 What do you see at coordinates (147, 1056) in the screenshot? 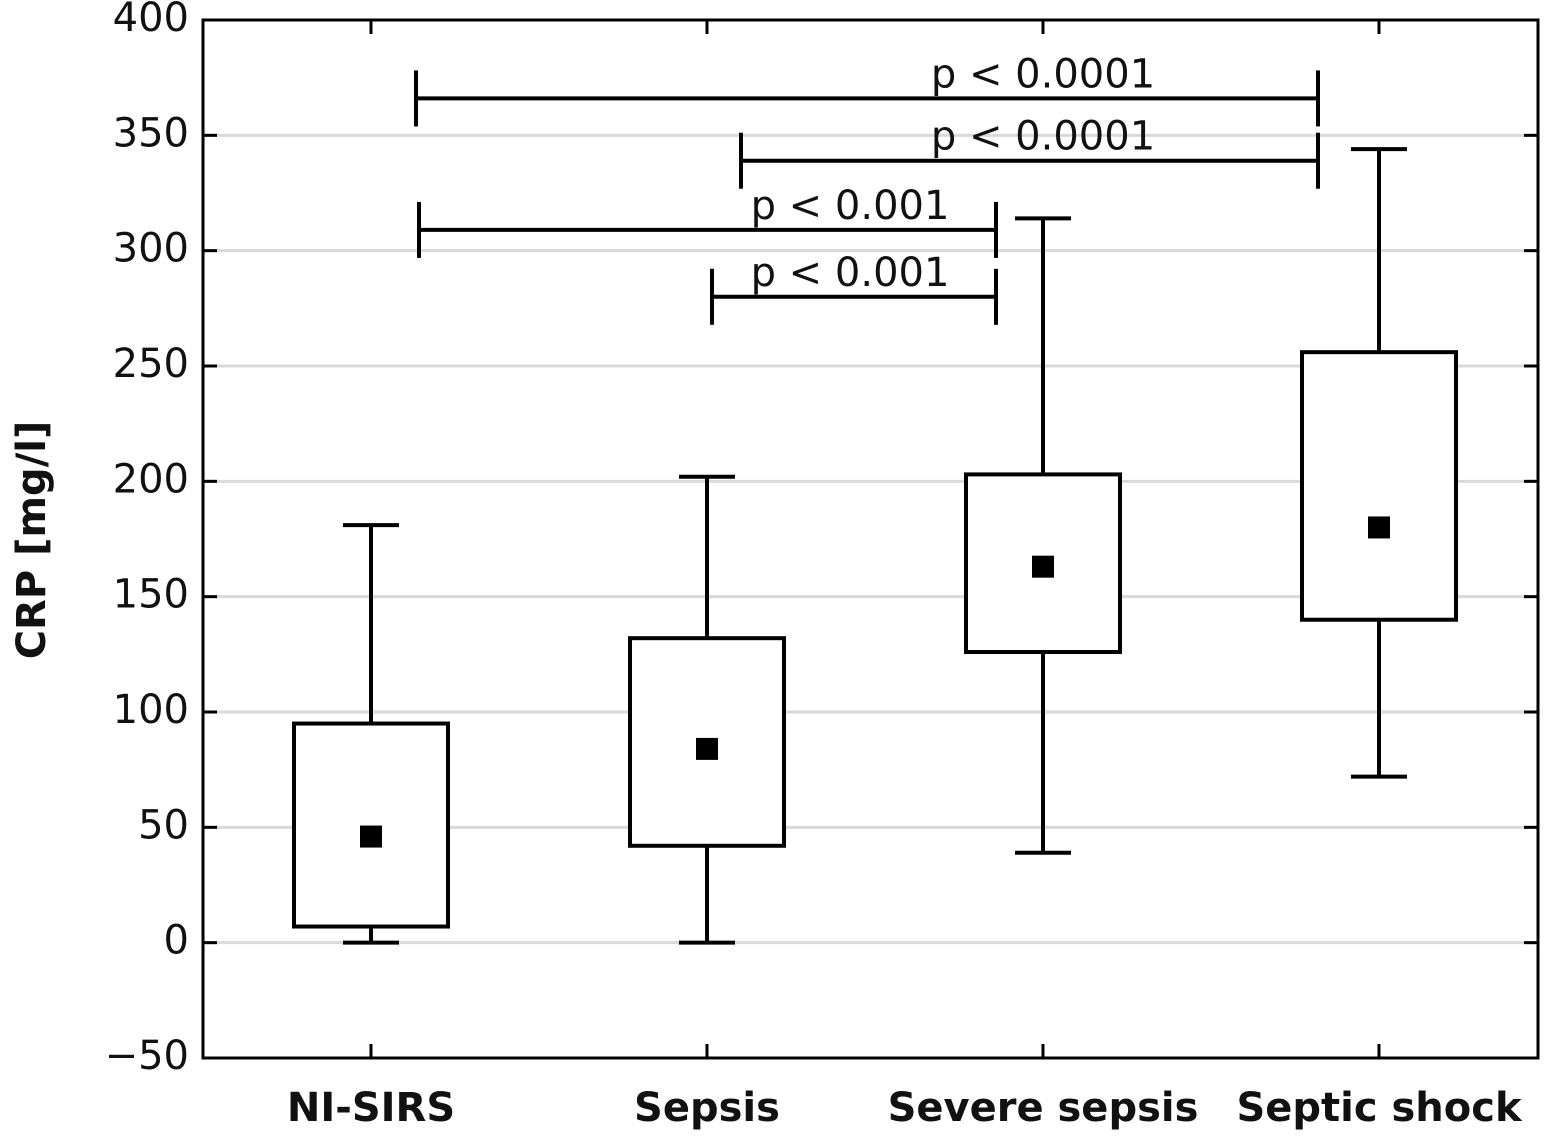
I see `y-tick-label: −50` at bounding box center [147, 1056].